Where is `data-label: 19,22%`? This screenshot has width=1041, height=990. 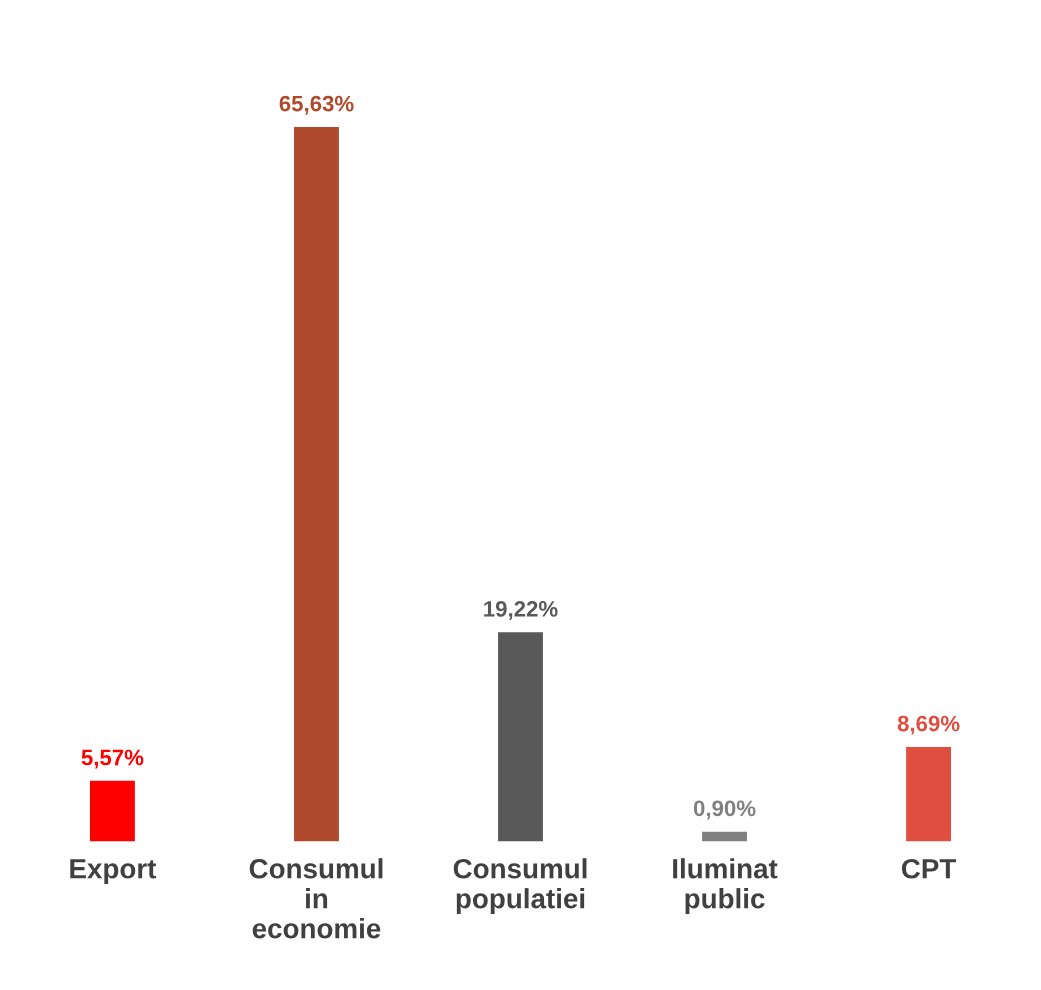 data-label: 19,22% is located at coordinates (521, 610).